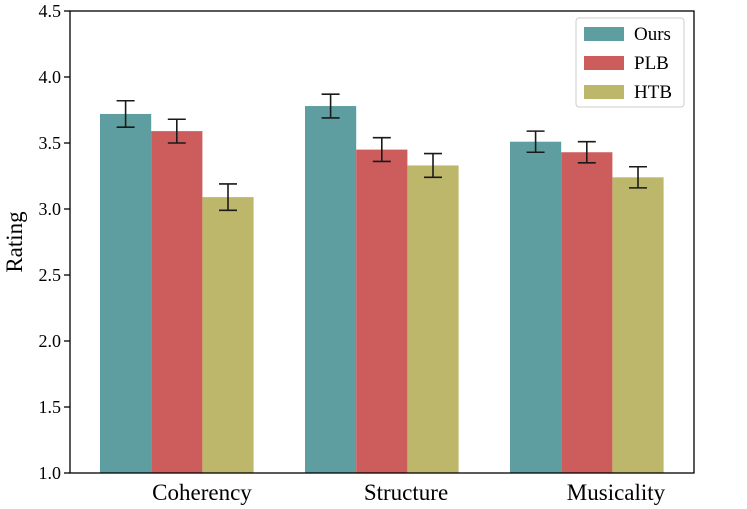  What do you see at coordinates (177, 302) in the screenshot?
I see `bar-plb-coherency` at bounding box center [177, 302].